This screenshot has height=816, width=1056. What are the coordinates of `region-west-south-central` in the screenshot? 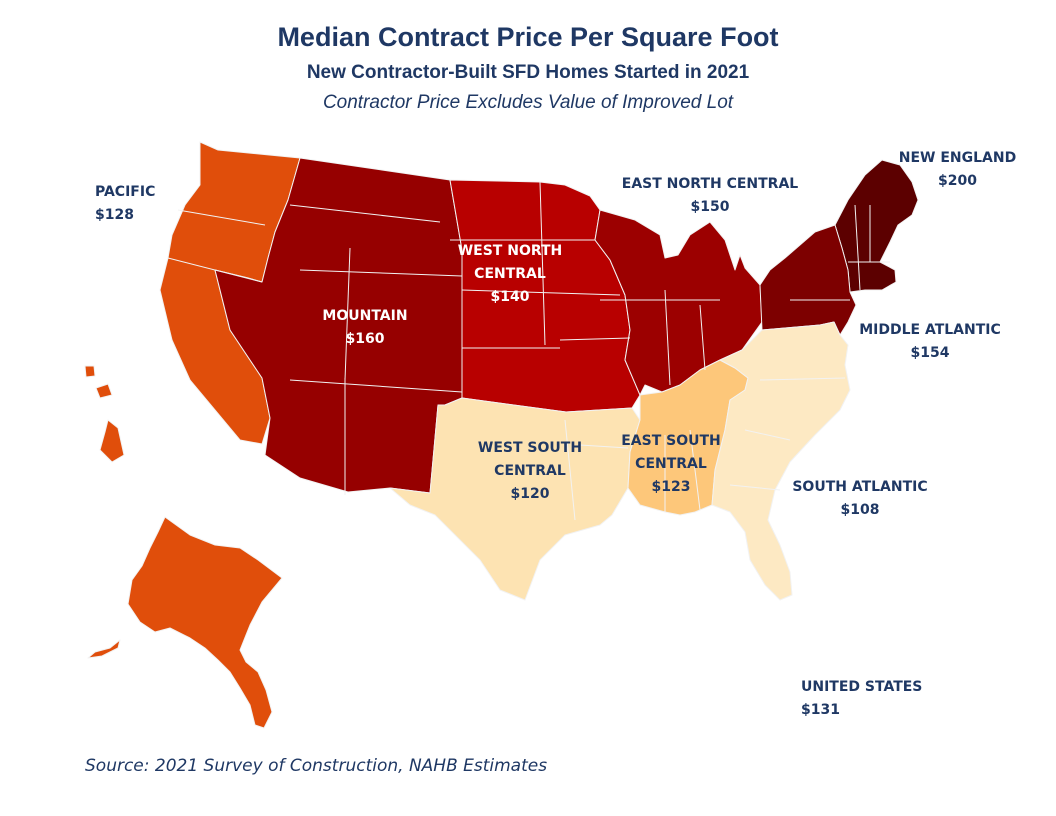 It's located at (515, 499).